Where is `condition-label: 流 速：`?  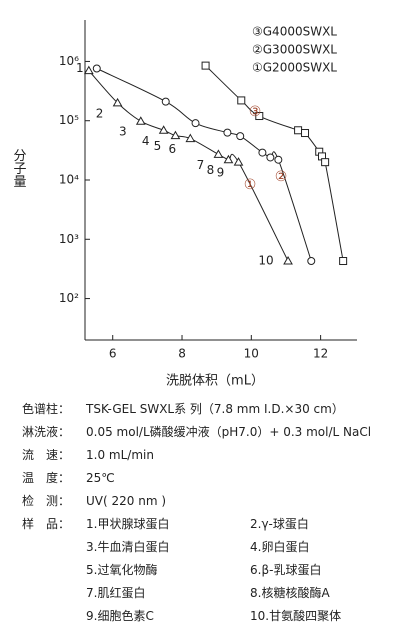 condition-label: 流 速： is located at coordinates (46, 455).